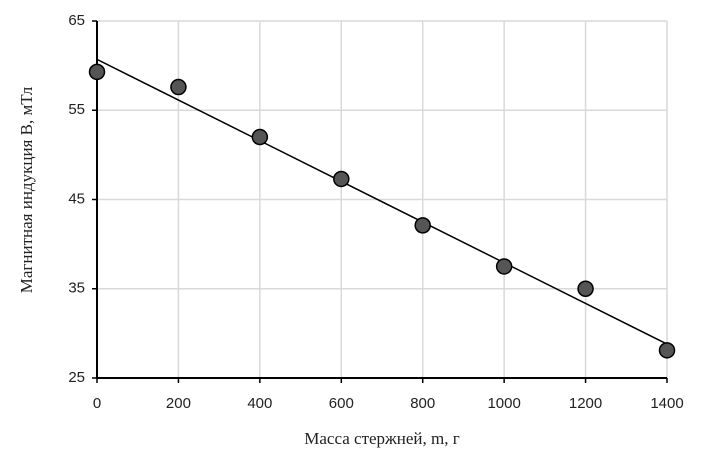 This screenshot has width=710, height=473. Describe the element at coordinates (585, 403) in the screenshot. I see `x-tick-label: 1200` at that location.